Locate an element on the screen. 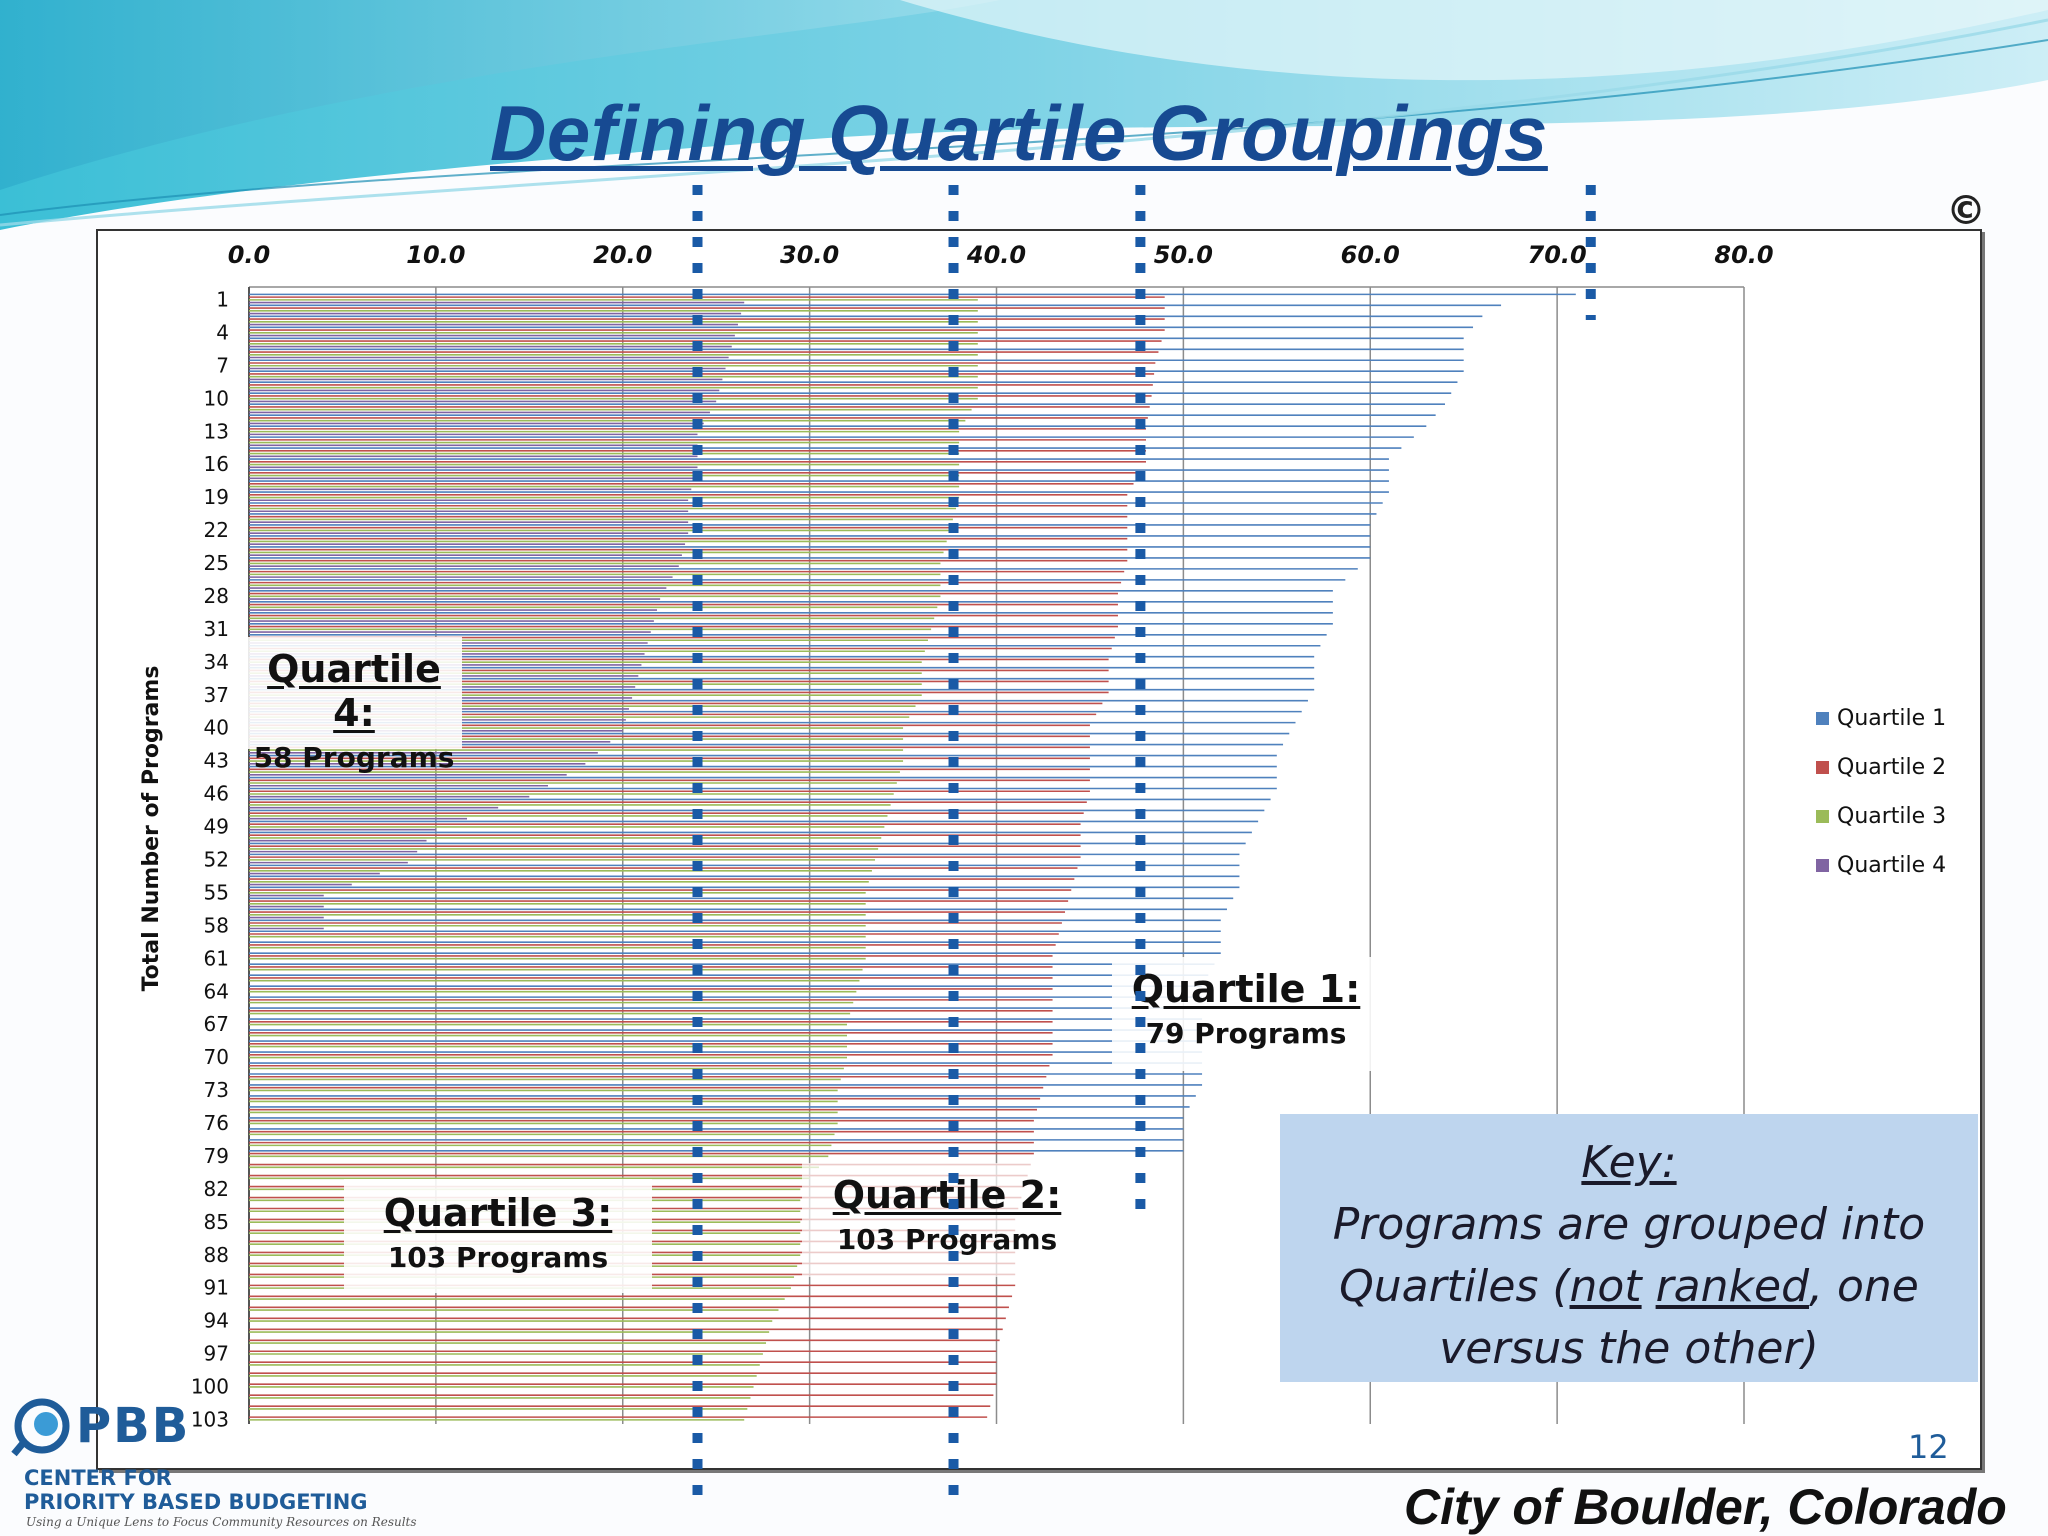 Image resolution: width=2048 pixels, height=1536 pixels. y-tick-label: 82 is located at coordinates (216, 1189).